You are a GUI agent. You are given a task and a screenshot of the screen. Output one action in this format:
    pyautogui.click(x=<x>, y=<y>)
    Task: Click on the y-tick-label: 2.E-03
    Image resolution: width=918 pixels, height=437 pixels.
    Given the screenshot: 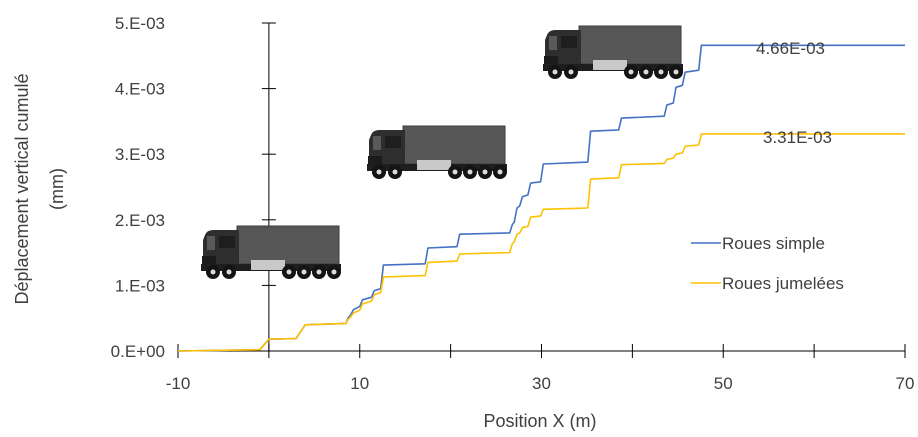 What is the action you would take?
    pyautogui.click(x=140, y=220)
    